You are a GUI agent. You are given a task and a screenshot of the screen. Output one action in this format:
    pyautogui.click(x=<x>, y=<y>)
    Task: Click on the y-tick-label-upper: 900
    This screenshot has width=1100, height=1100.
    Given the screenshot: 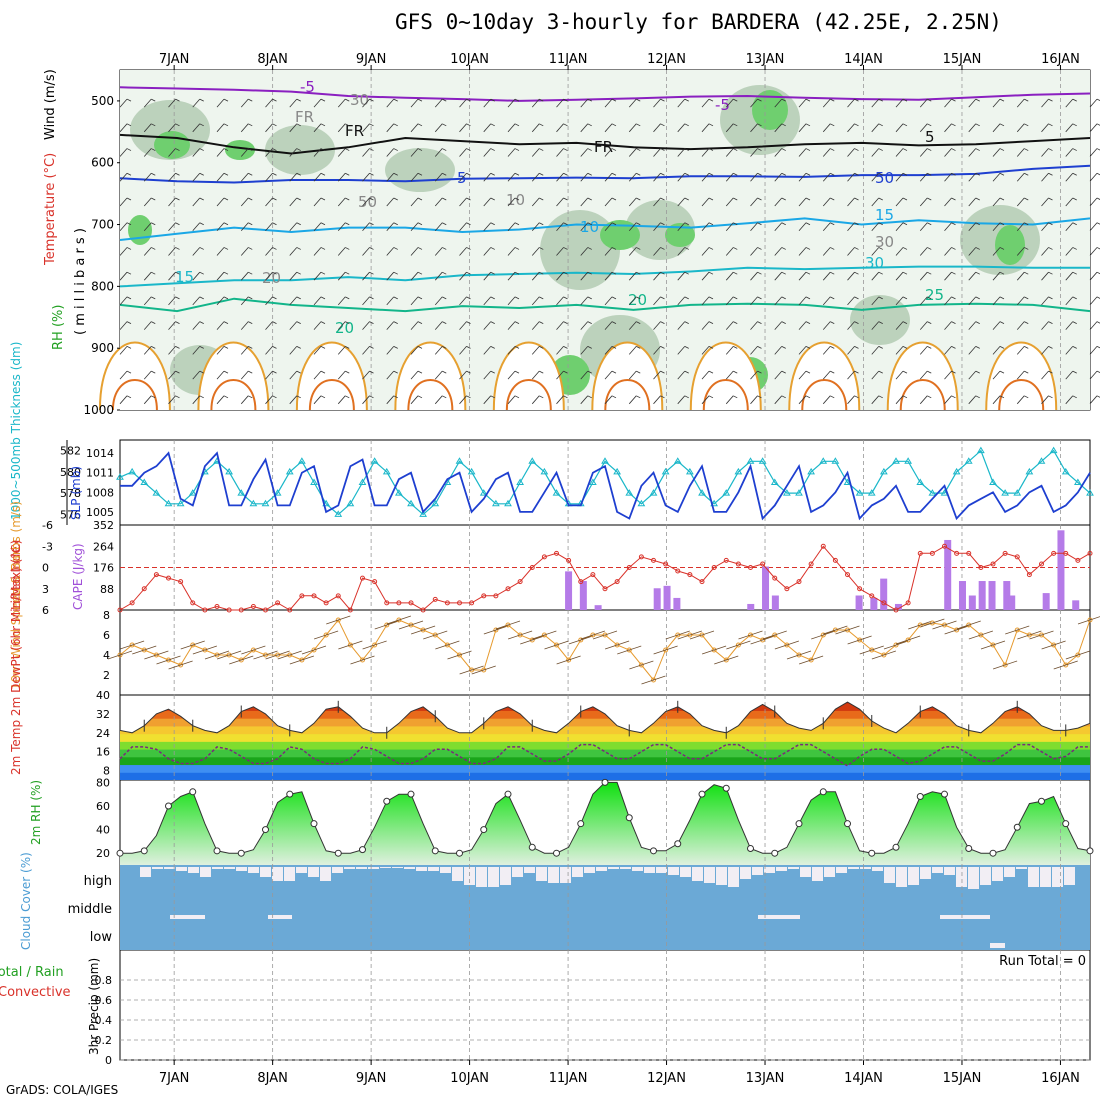 What is the action you would take?
    pyautogui.click(x=102, y=348)
    